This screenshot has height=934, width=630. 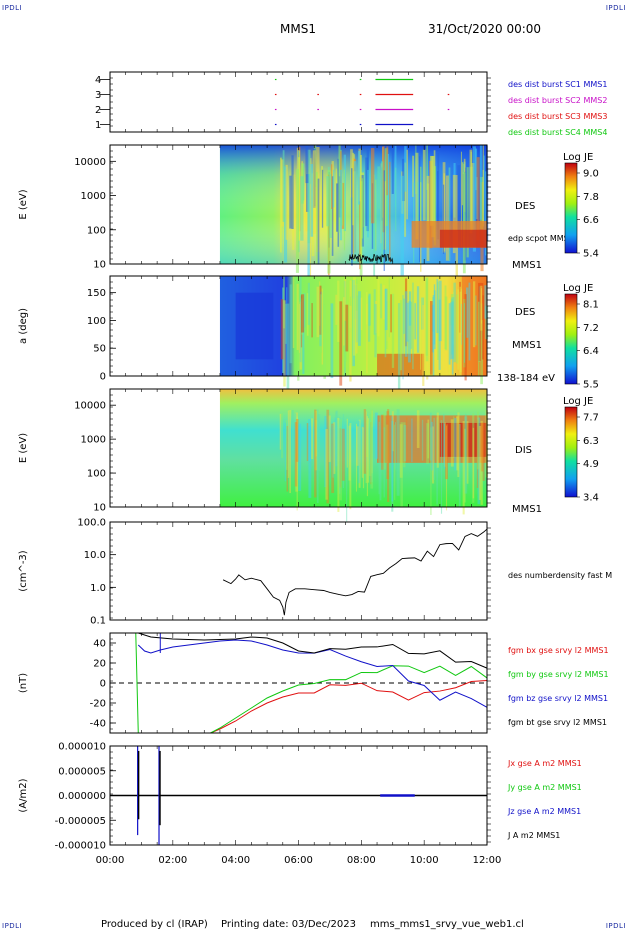 I want to click on dis-energy-ylabel: E (eV), so click(x=23, y=448).